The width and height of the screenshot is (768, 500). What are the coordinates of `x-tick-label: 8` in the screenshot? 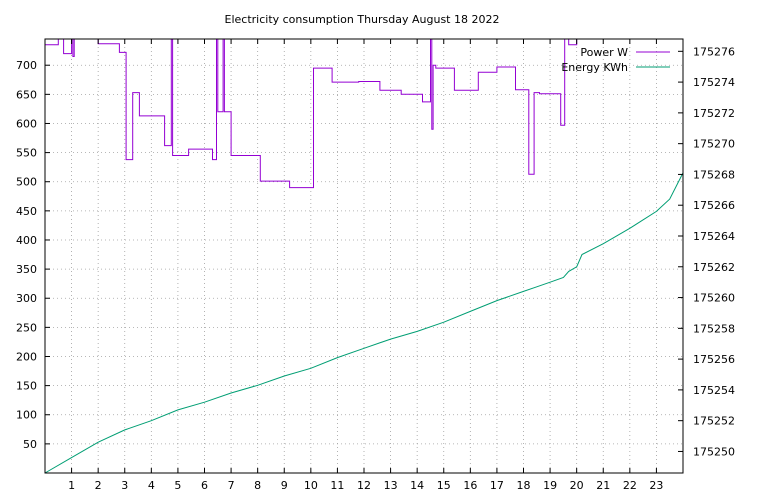 It's located at (257, 485).